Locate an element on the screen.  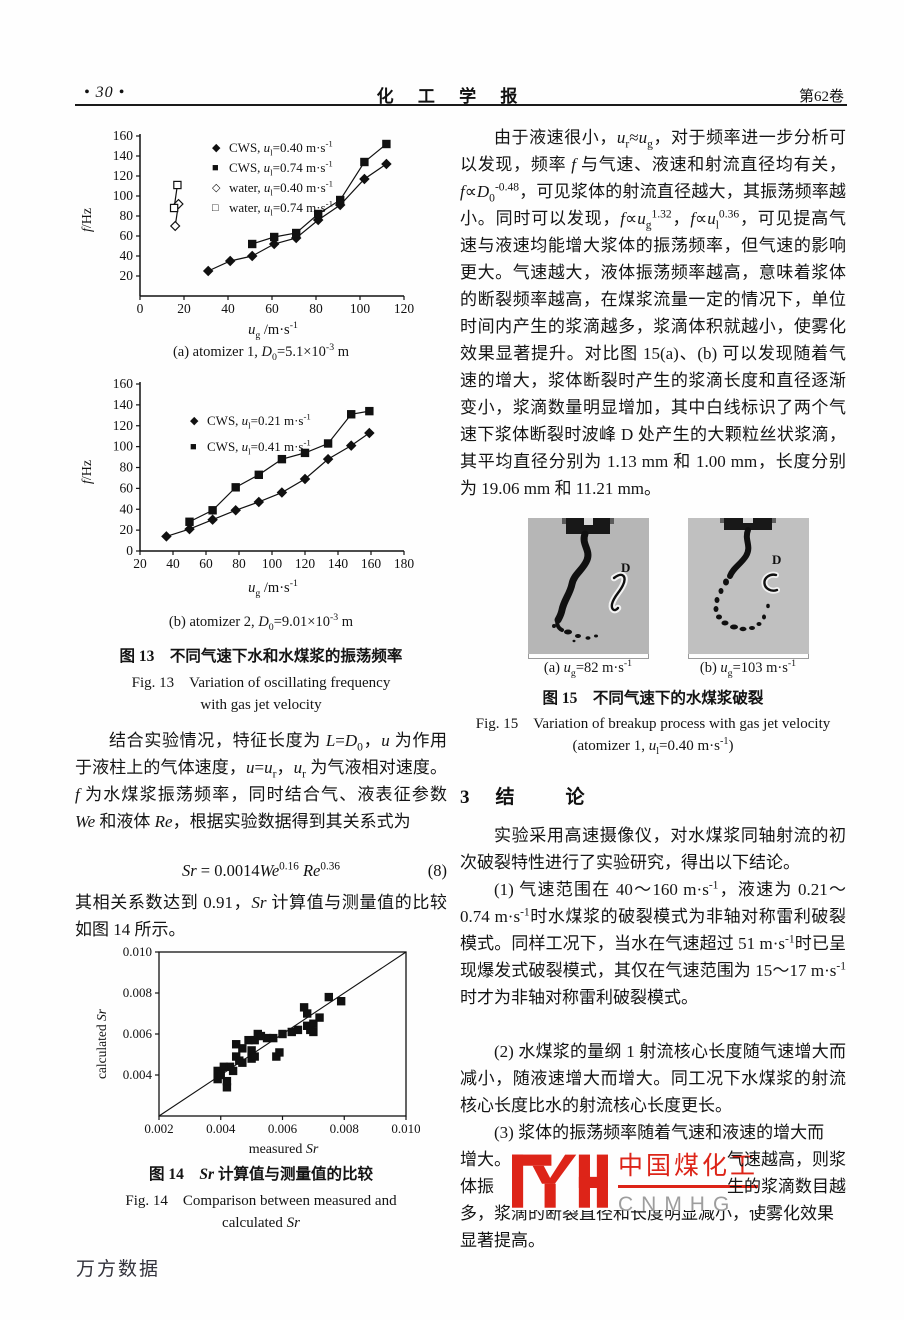
conclusion-intro: 实验采用高速摄像仪，对水煤浆同轴射流的初次破裂特性进行了实验研究，得出以下结论。 is located at coordinates (653, 849).